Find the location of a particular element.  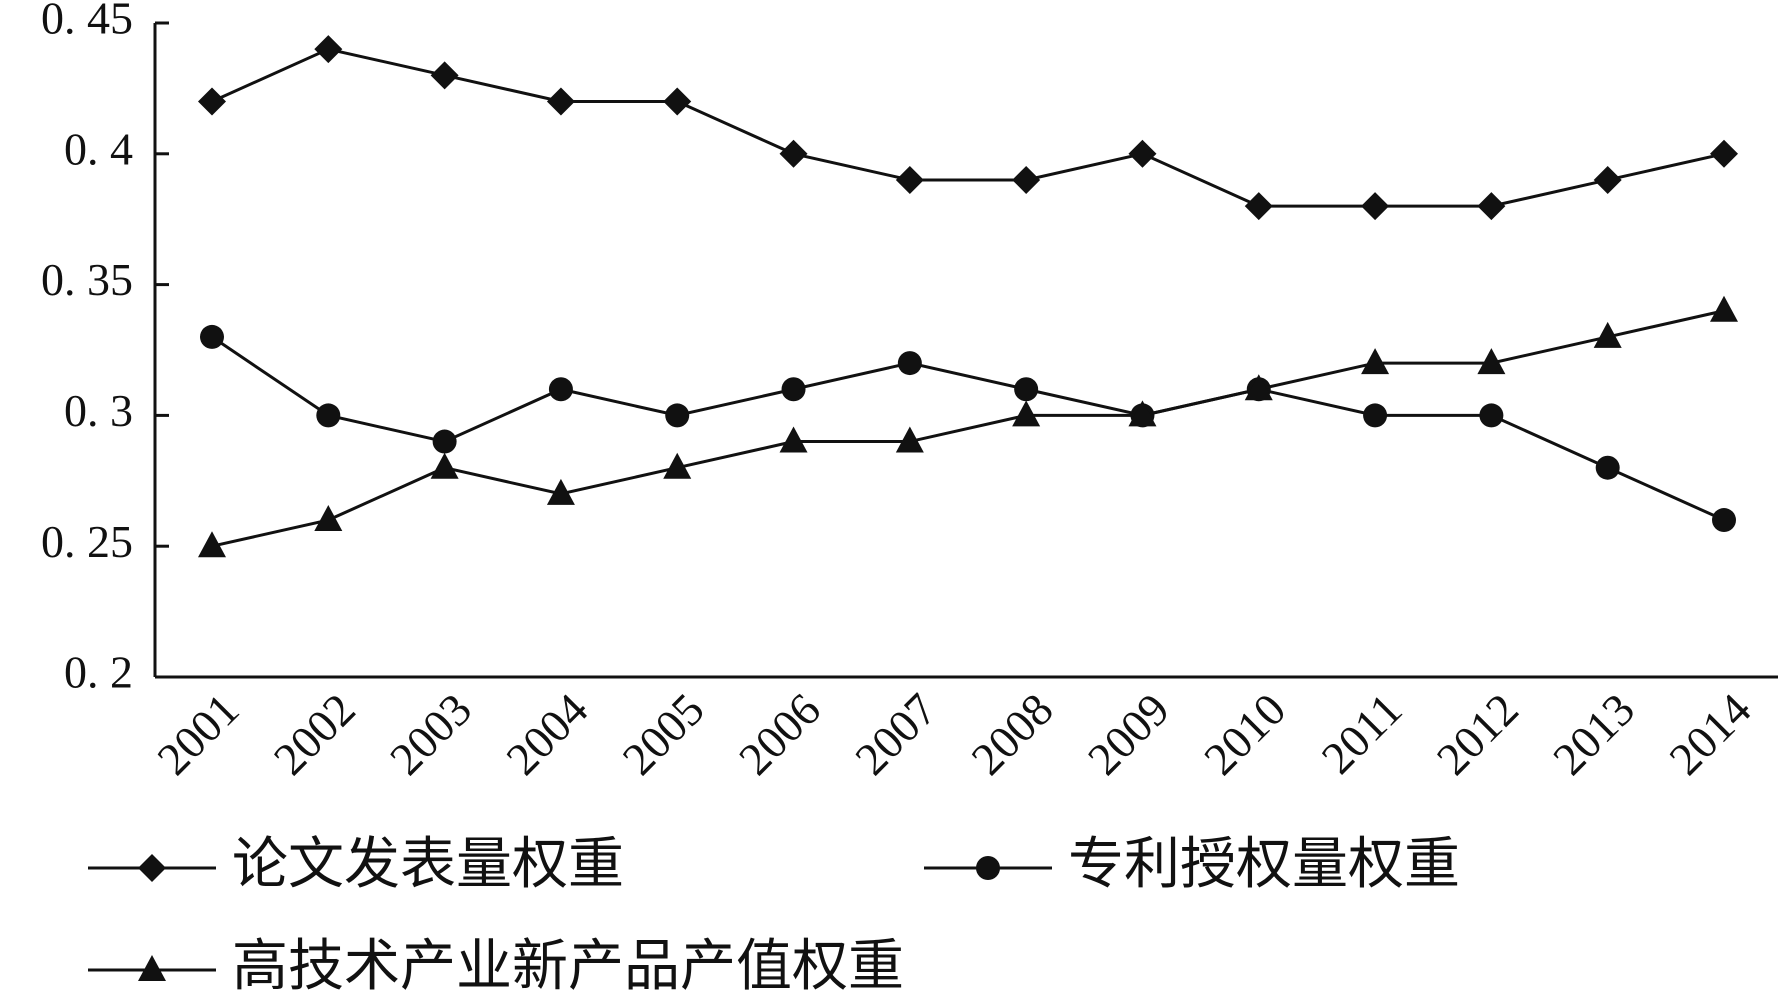

y-tick-label: 0. 45 is located at coordinates (87, 22).